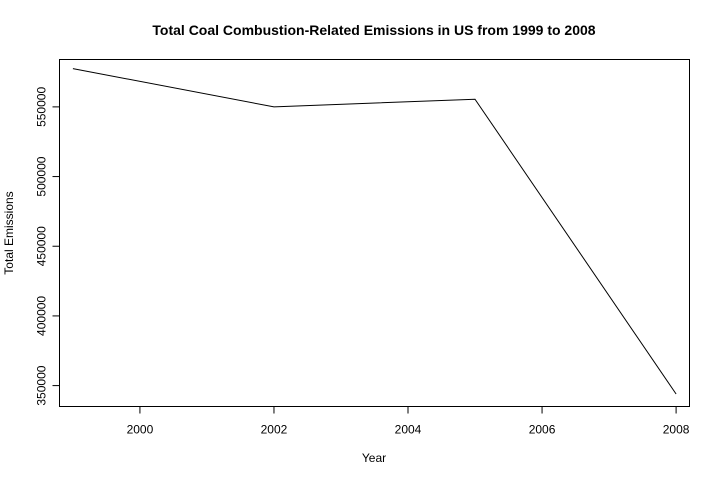 This screenshot has width=720, height=480. What do you see at coordinates (274, 430) in the screenshot?
I see `x-tick-label: 2002` at bounding box center [274, 430].